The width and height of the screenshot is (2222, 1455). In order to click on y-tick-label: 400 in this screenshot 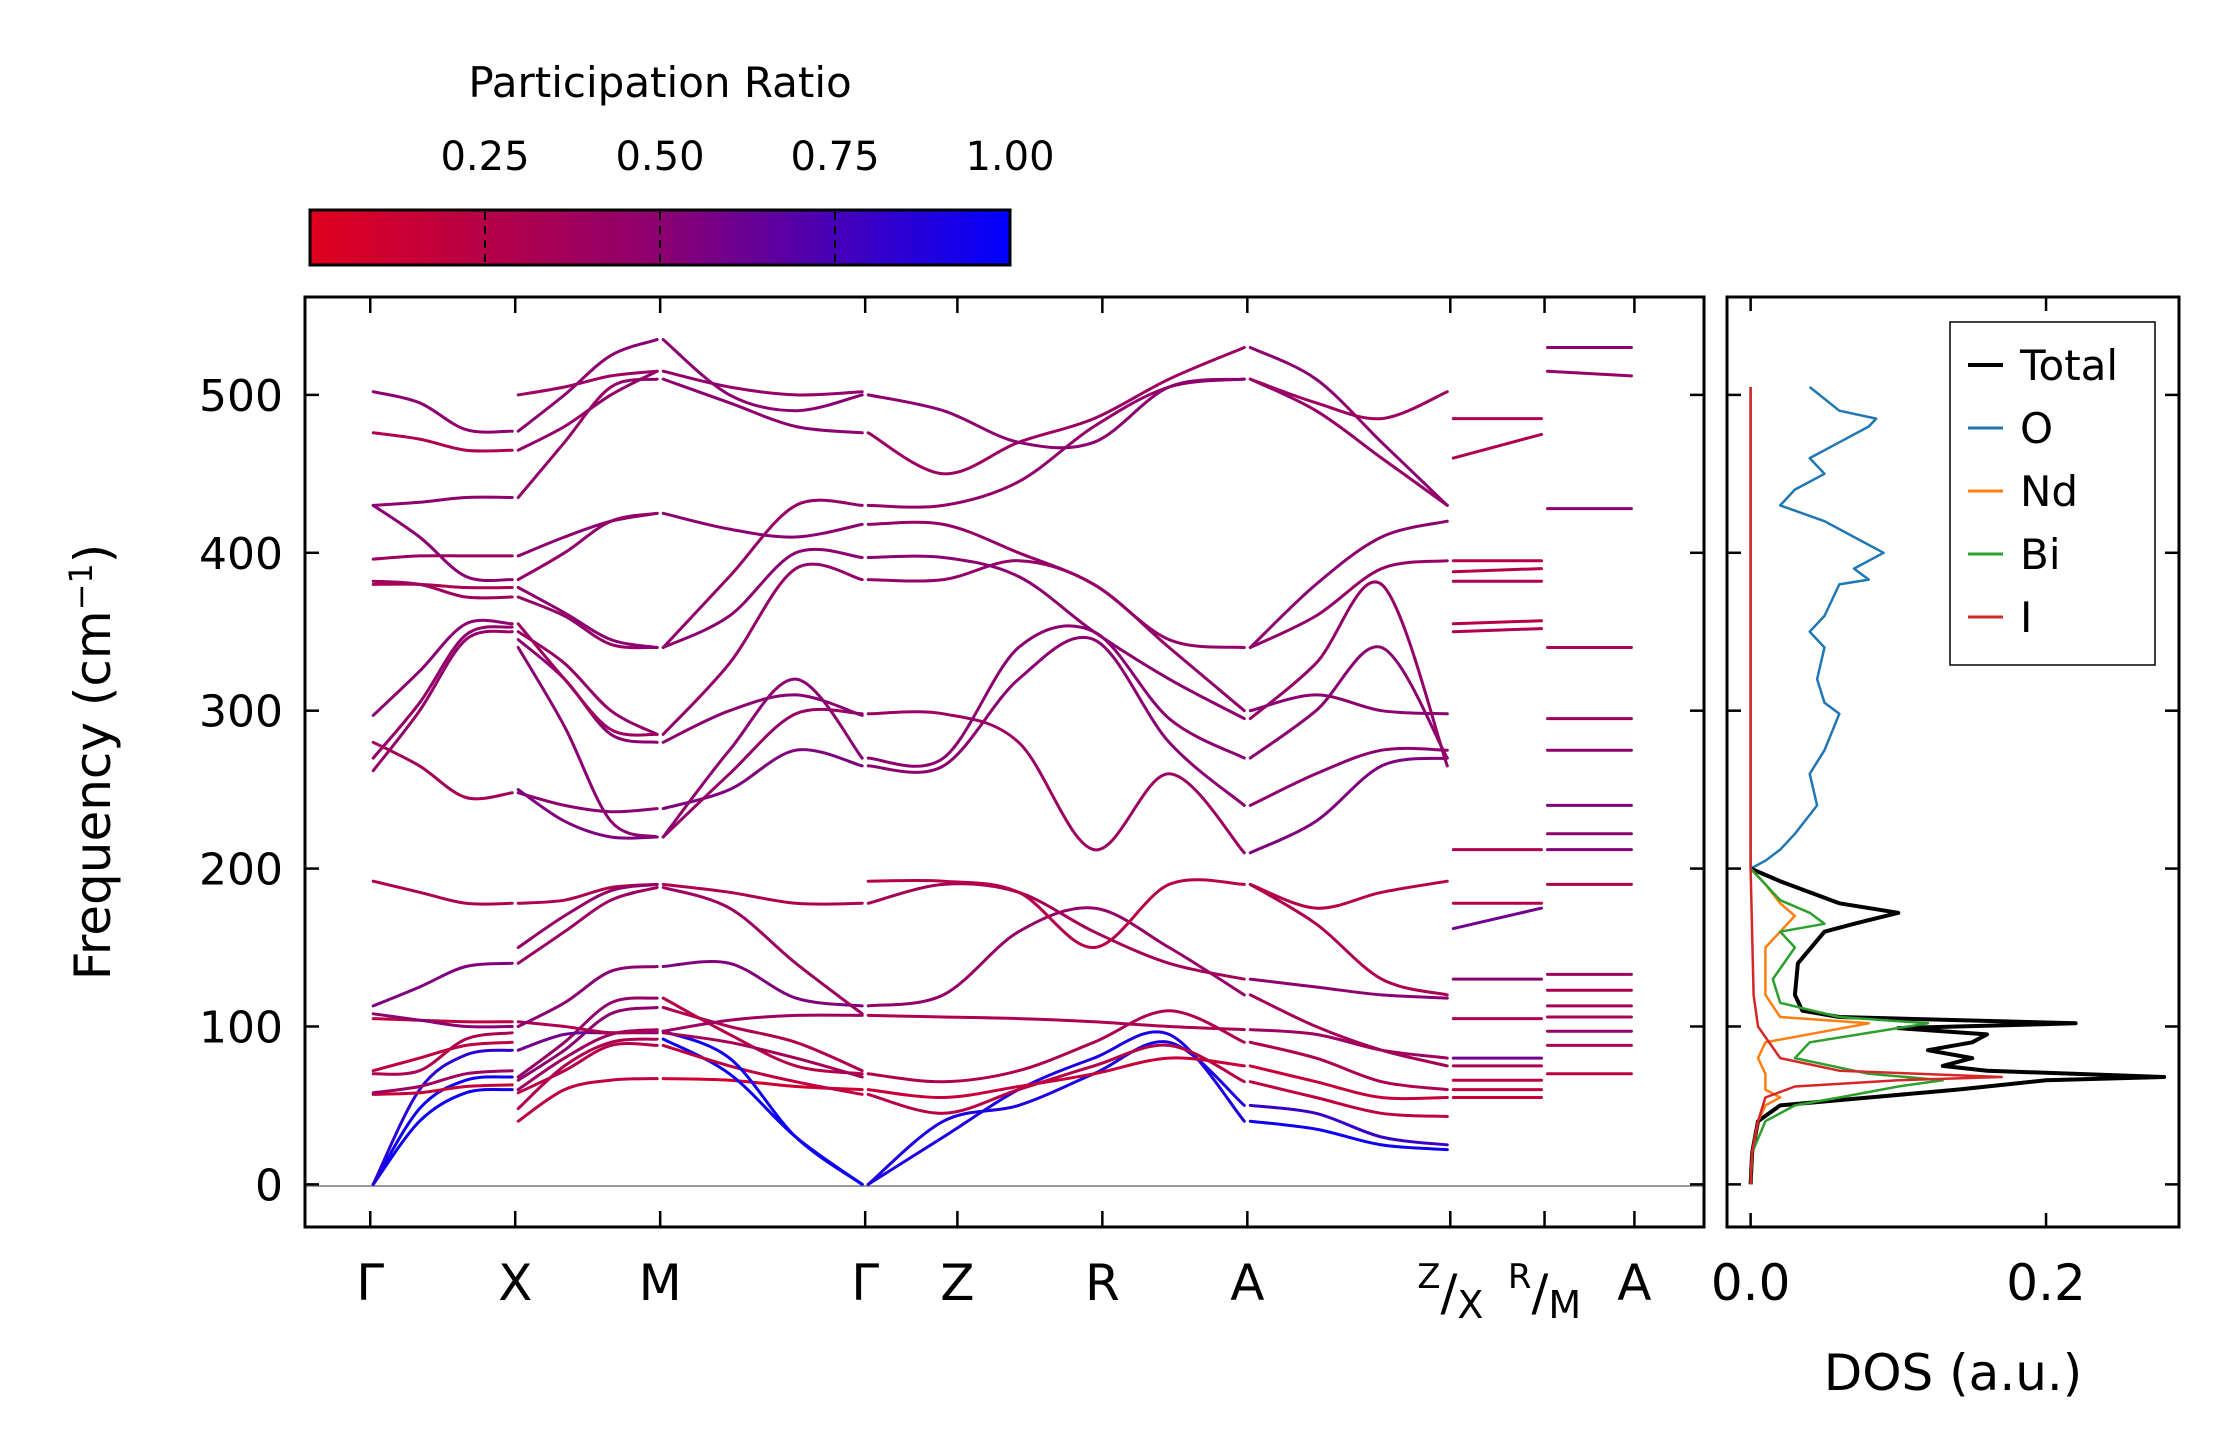, I will do `click(241, 554)`.